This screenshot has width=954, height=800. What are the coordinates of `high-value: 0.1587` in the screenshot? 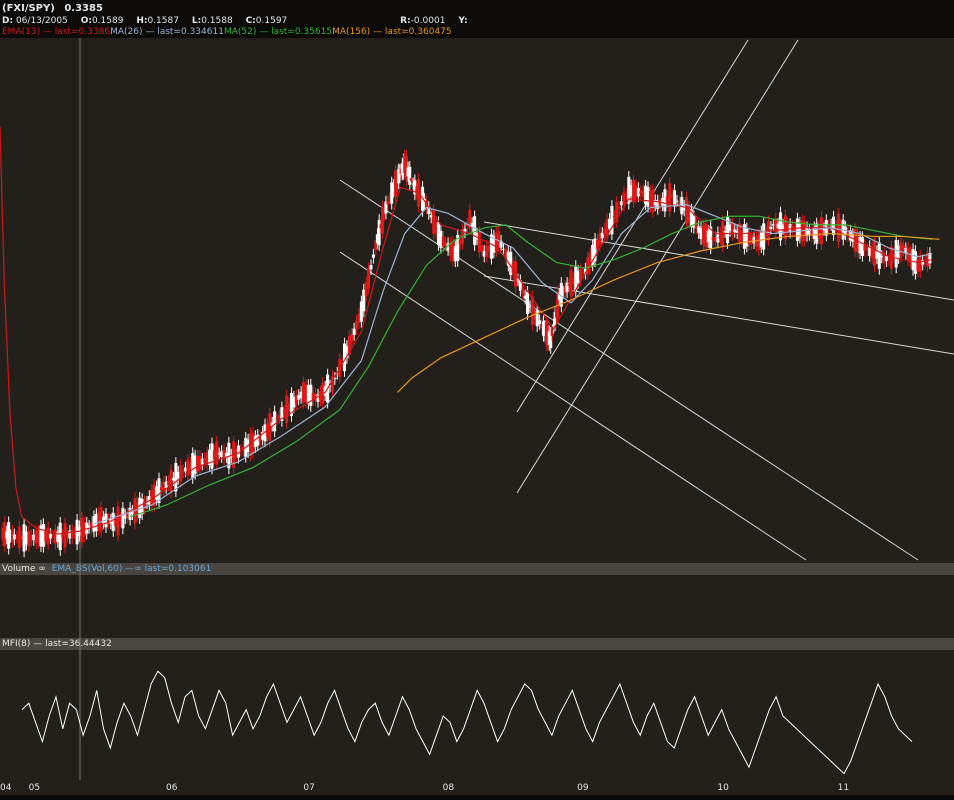 It's located at (163, 21).